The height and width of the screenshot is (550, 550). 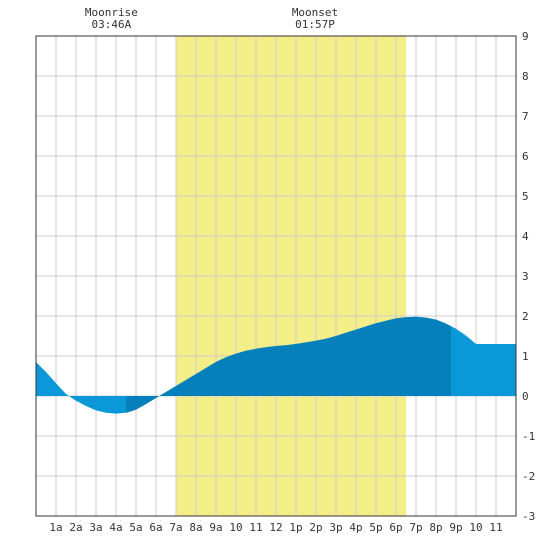 What do you see at coordinates (75, 527) in the screenshot?
I see `x-tick-label: 2a` at bounding box center [75, 527].